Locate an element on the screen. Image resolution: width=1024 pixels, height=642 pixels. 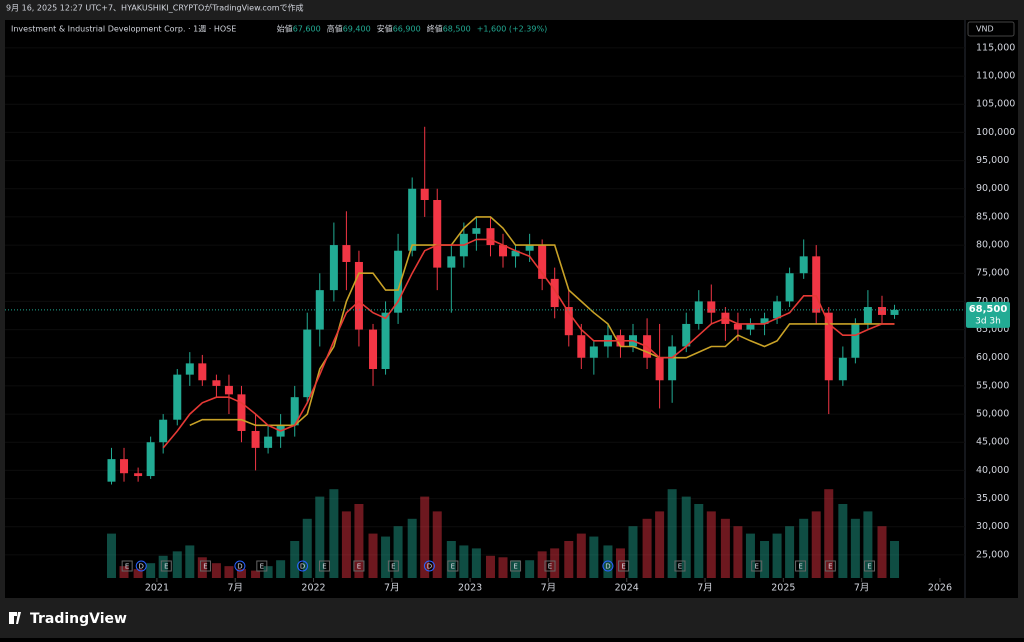
logo: TradingView is located at coordinates (68, 619).